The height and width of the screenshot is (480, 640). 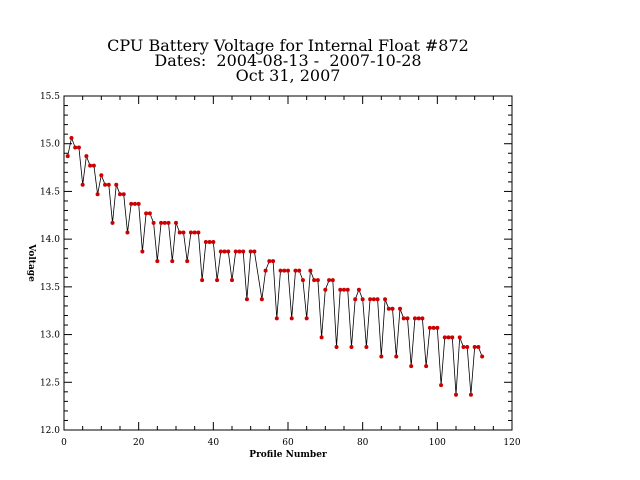 What do you see at coordinates (31, 262) in the screenshot?
I see `y-axis-label: Voltage` at bounding box center [31, 262].